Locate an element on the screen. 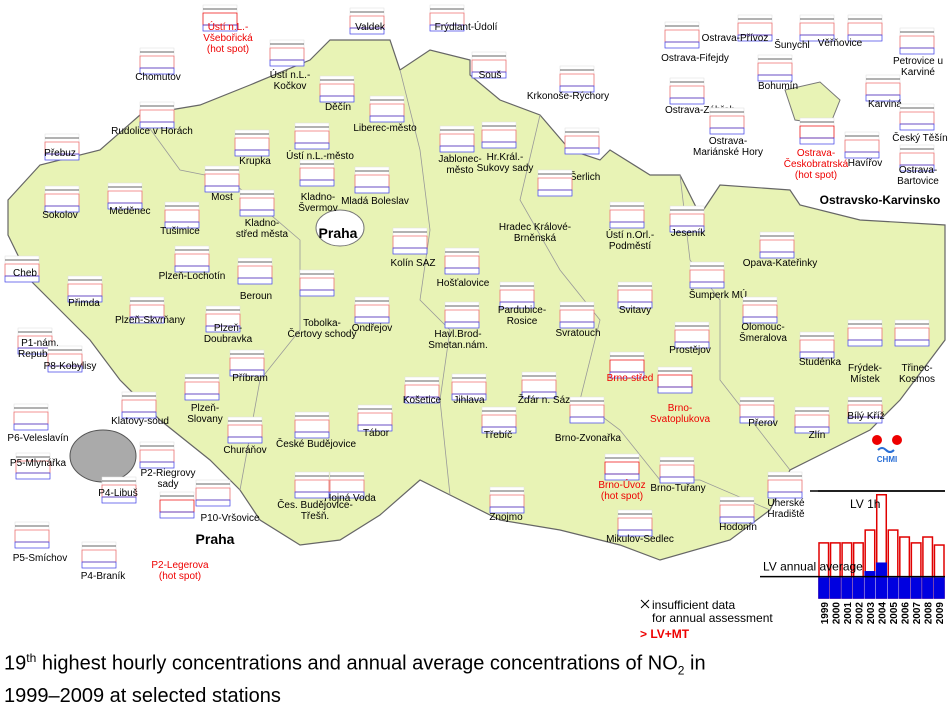  station: Chomutov is located at coordinates (158, 65).